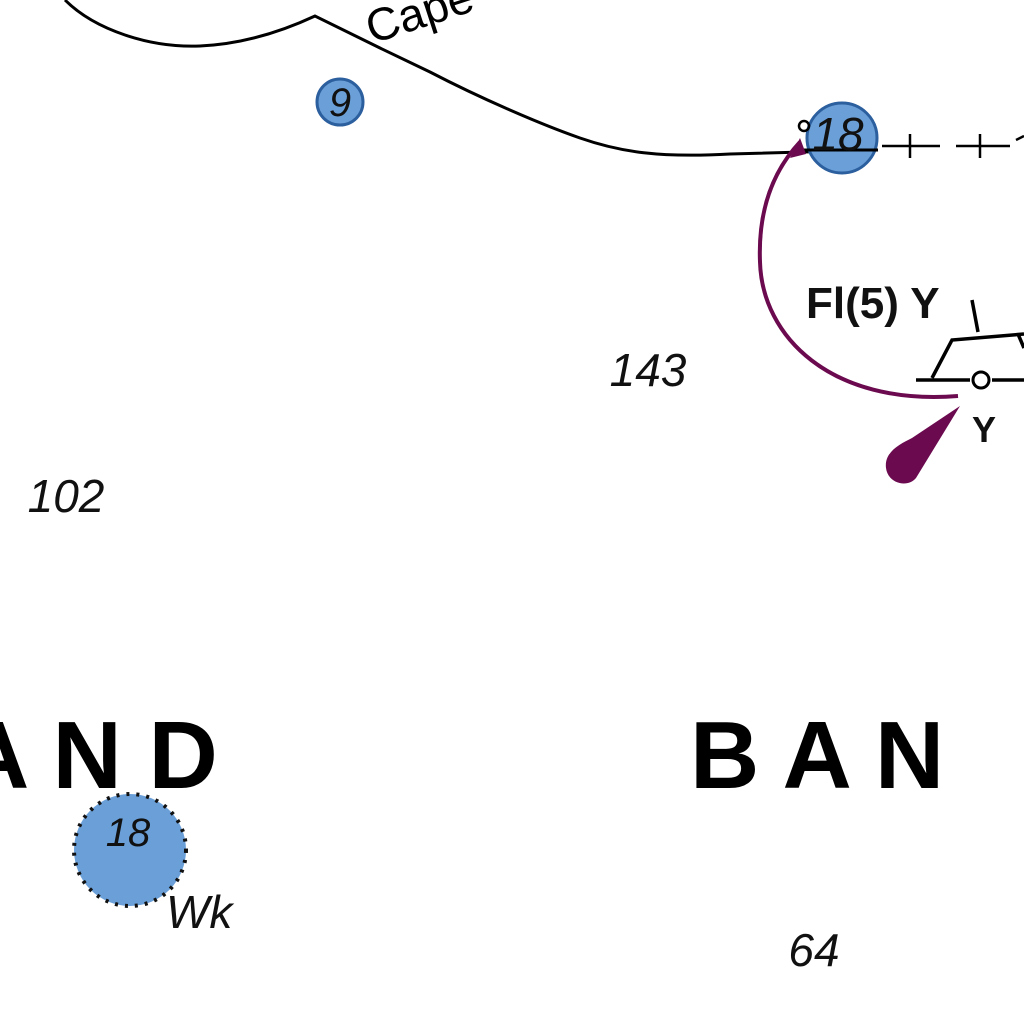 The width and height of the screenshot is (1024, 1024). I want to click on buoy-colour-label: Y, so click(984, 429).